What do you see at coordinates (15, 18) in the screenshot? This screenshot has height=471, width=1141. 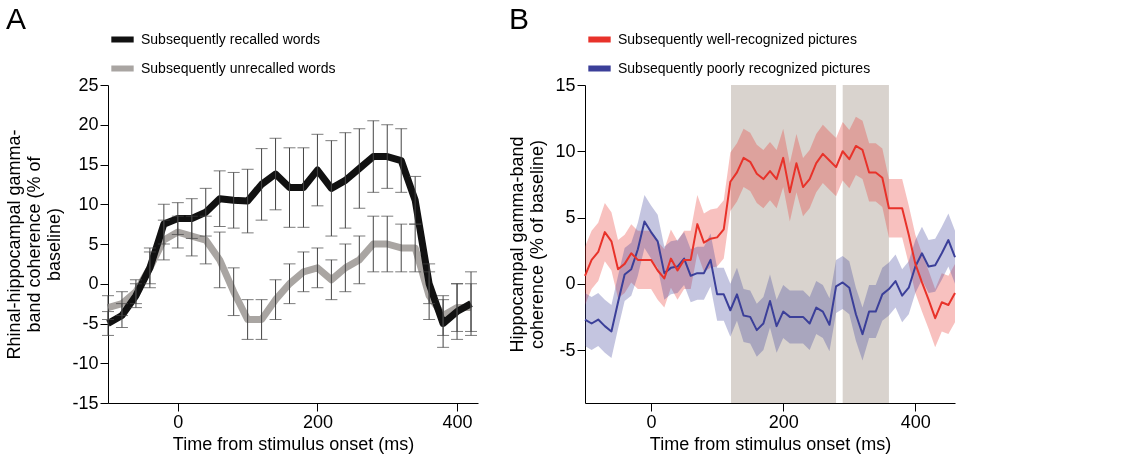 I see `chart-title: A` at bounding box center [15, 18].